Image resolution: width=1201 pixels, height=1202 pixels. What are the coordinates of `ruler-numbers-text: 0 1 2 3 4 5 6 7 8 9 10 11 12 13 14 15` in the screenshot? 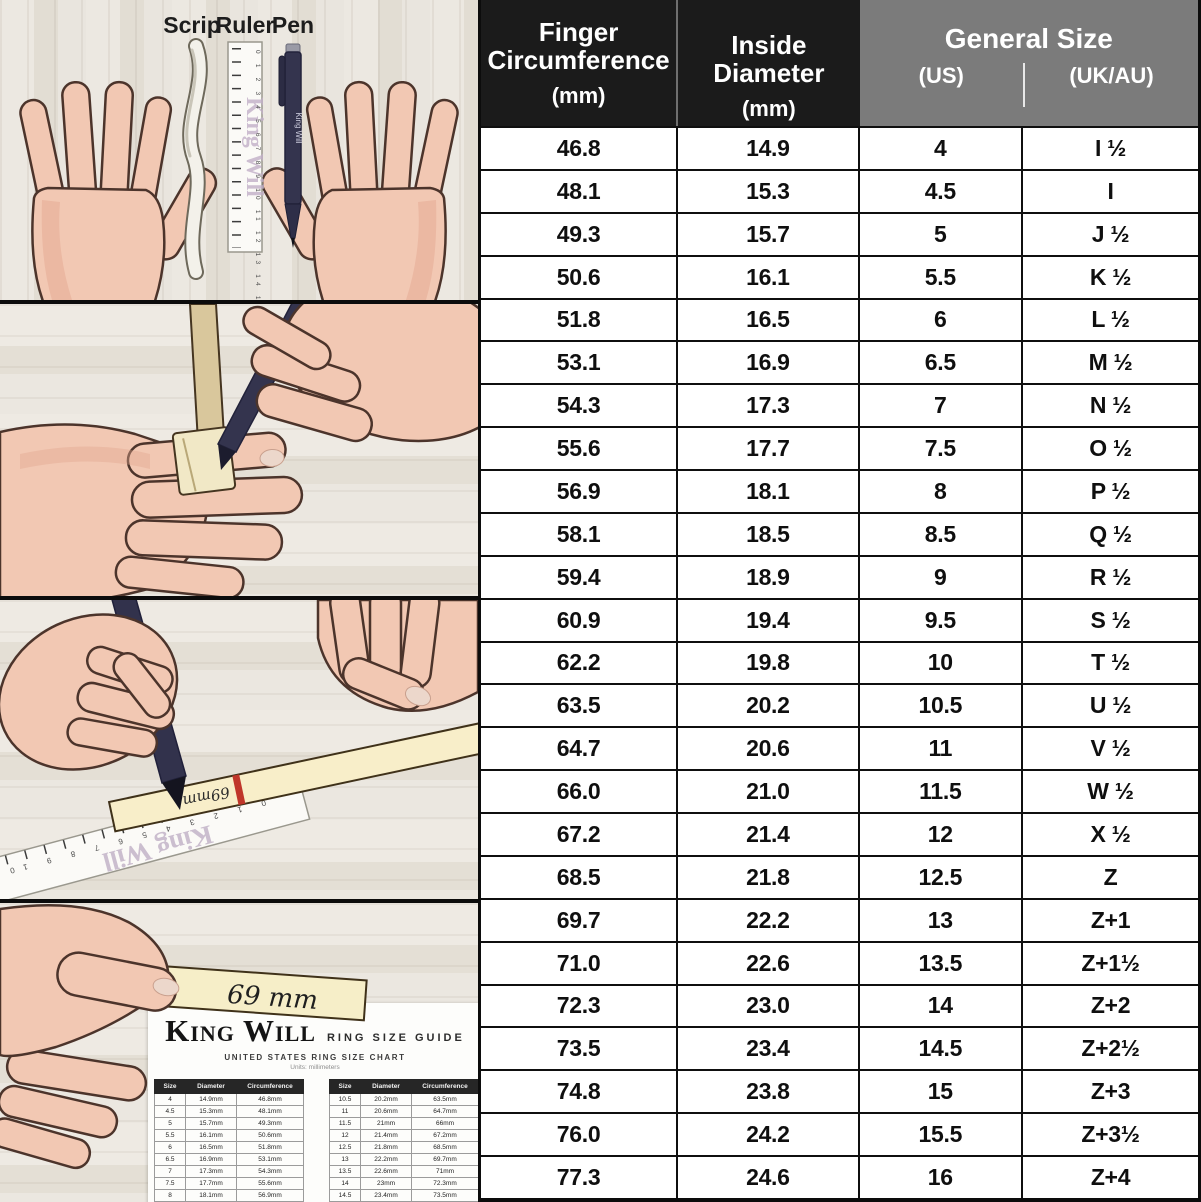 It's located at (257, 177).